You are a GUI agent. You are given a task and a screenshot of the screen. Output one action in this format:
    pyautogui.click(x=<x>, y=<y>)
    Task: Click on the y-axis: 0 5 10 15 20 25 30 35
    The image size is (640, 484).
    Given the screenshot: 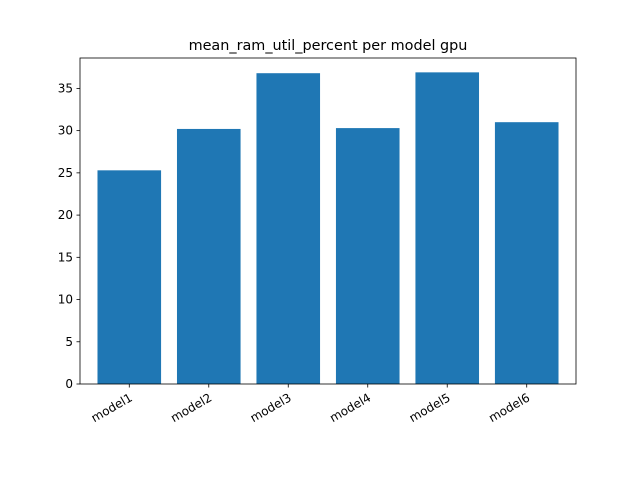 What is the action you would take?
    pyautogui.click(x=69, y=236)
    